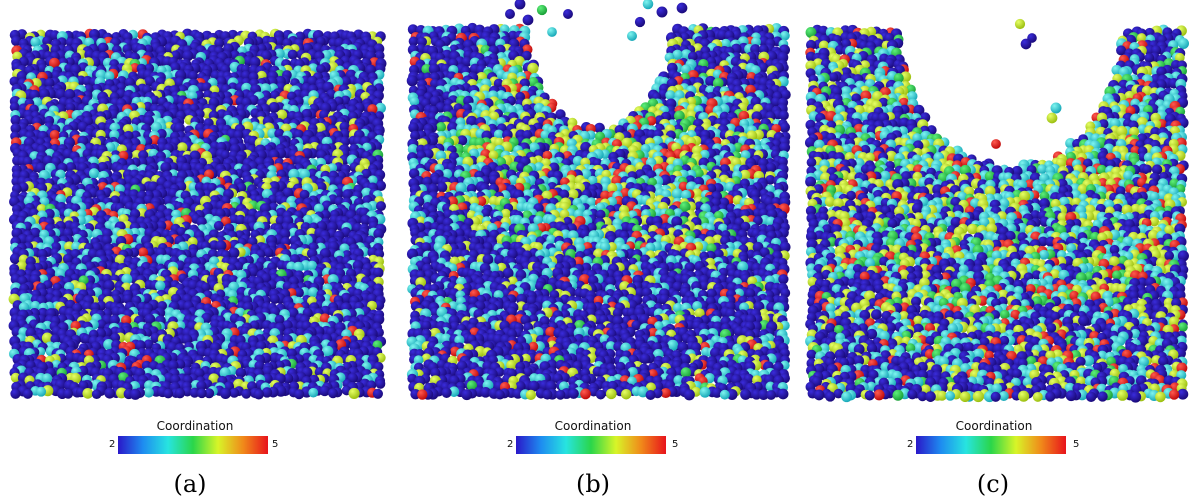  I want to click on colorbar-title: Coordination, so click(195, 426).